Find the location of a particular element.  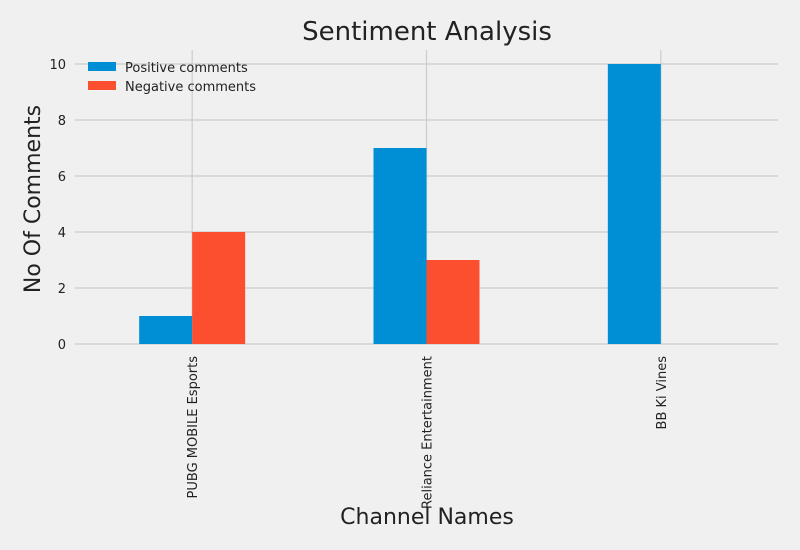

x-tick-label: Reliance Entertainment is located at coordinates (428, 432).